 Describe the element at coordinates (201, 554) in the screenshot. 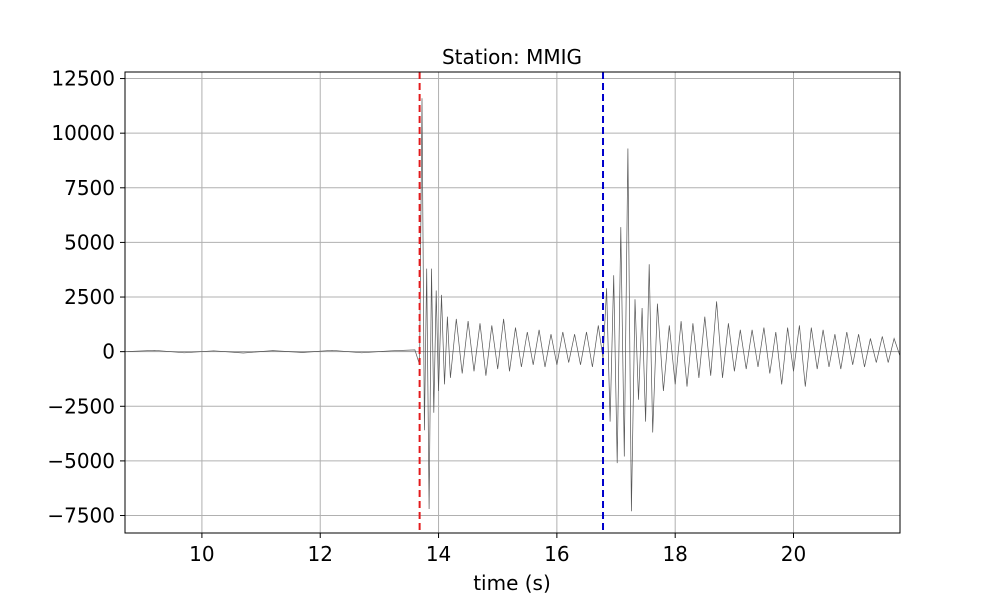

I see `x-tick-label: 10` at that location.